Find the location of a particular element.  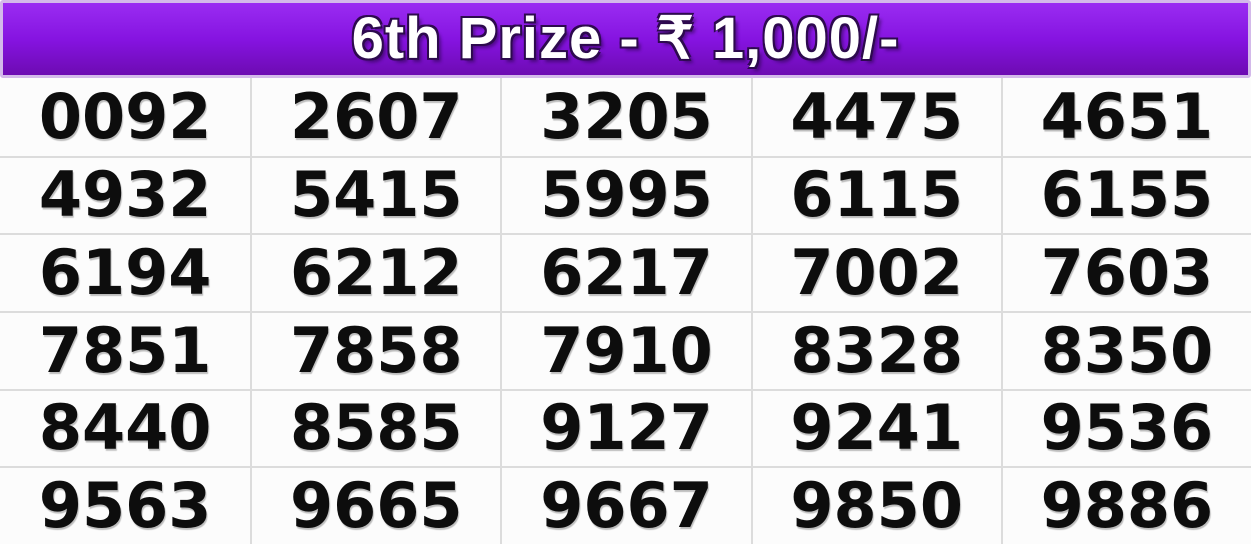

number-cell: 8440 is located at coordinates (125, 427).